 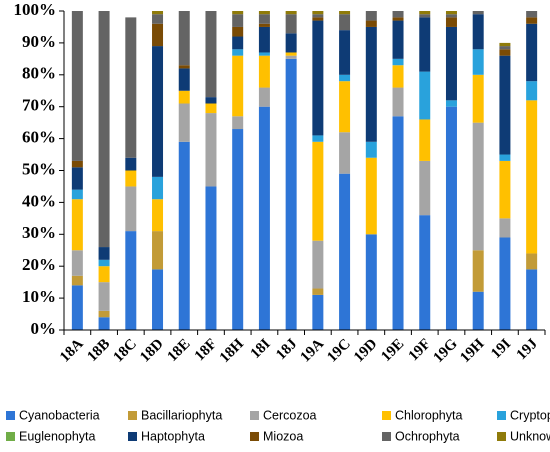 I want to click on bar-segment-ochrophyta-19f, so click(x=425, y=16).